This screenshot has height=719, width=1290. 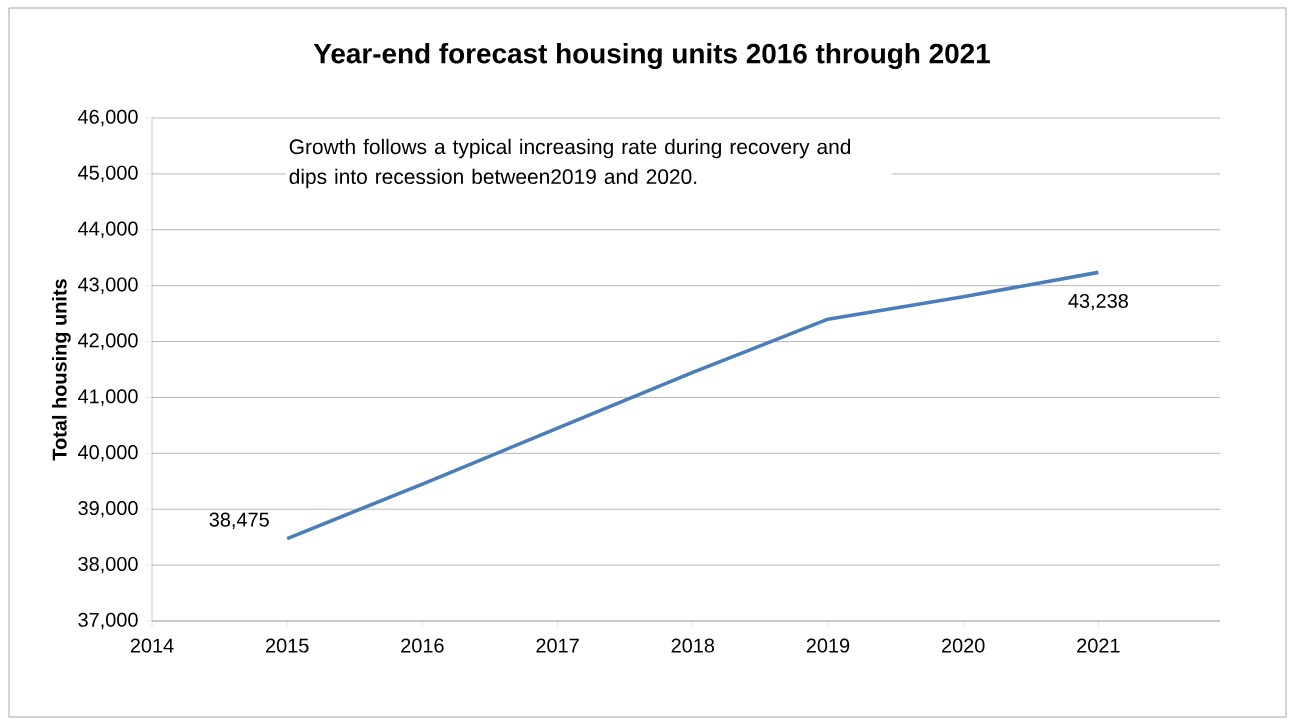 What do you see at coordinates (108, 453) in the screenshot?
I see `y-tick-label: 40,000` at bounding box center [108, 453].